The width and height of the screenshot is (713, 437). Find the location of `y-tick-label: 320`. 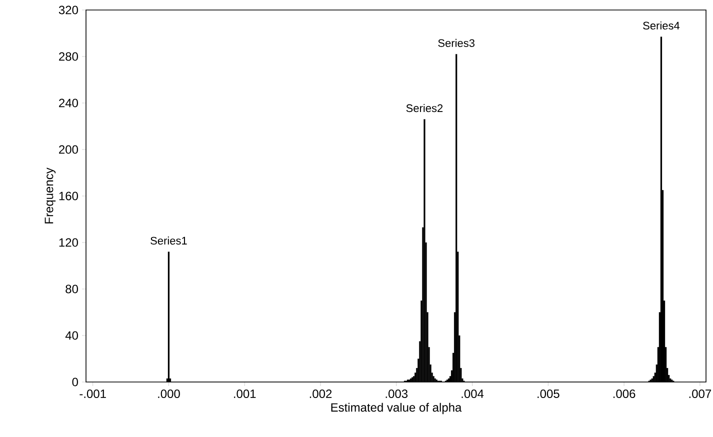

y-tick-label: 320 is located at coordinates (68, 10).